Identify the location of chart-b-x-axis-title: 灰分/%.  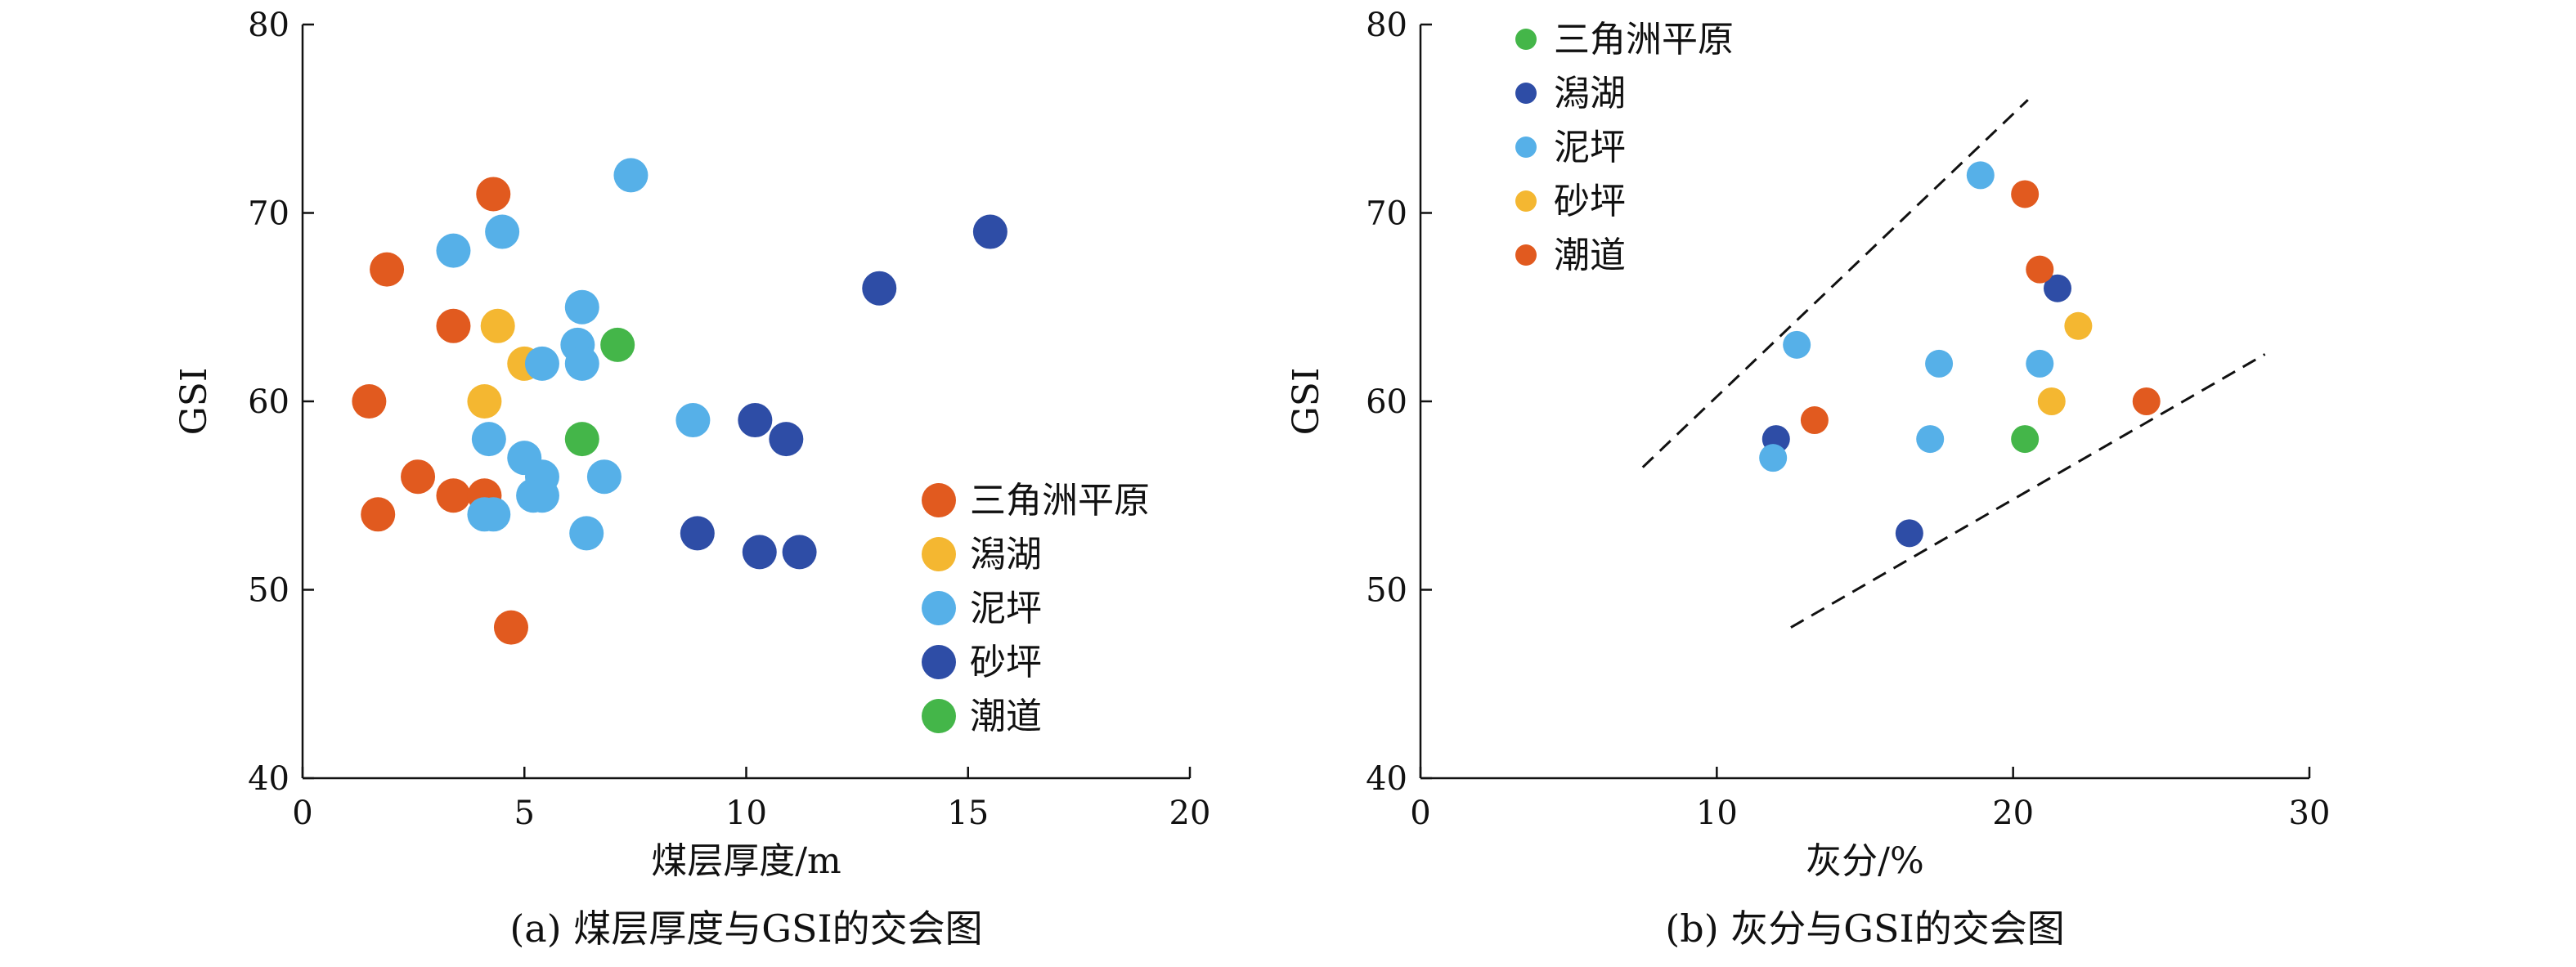
(1865, 861).